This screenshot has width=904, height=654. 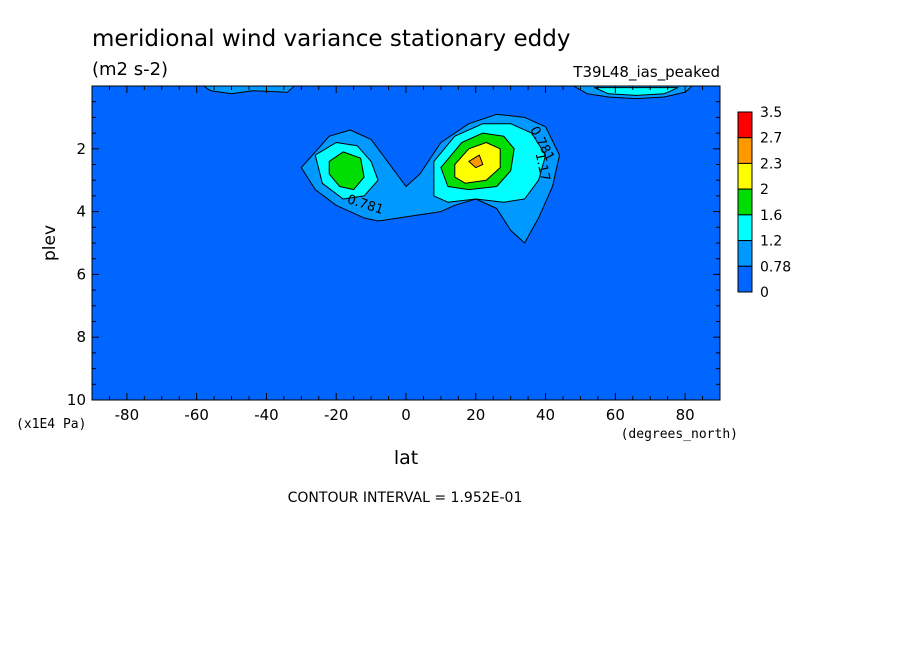 What do you see at coordinates (266, 415) in the screenshot?
I see `x-tick-label: -40` at bounding box center [266, 415].